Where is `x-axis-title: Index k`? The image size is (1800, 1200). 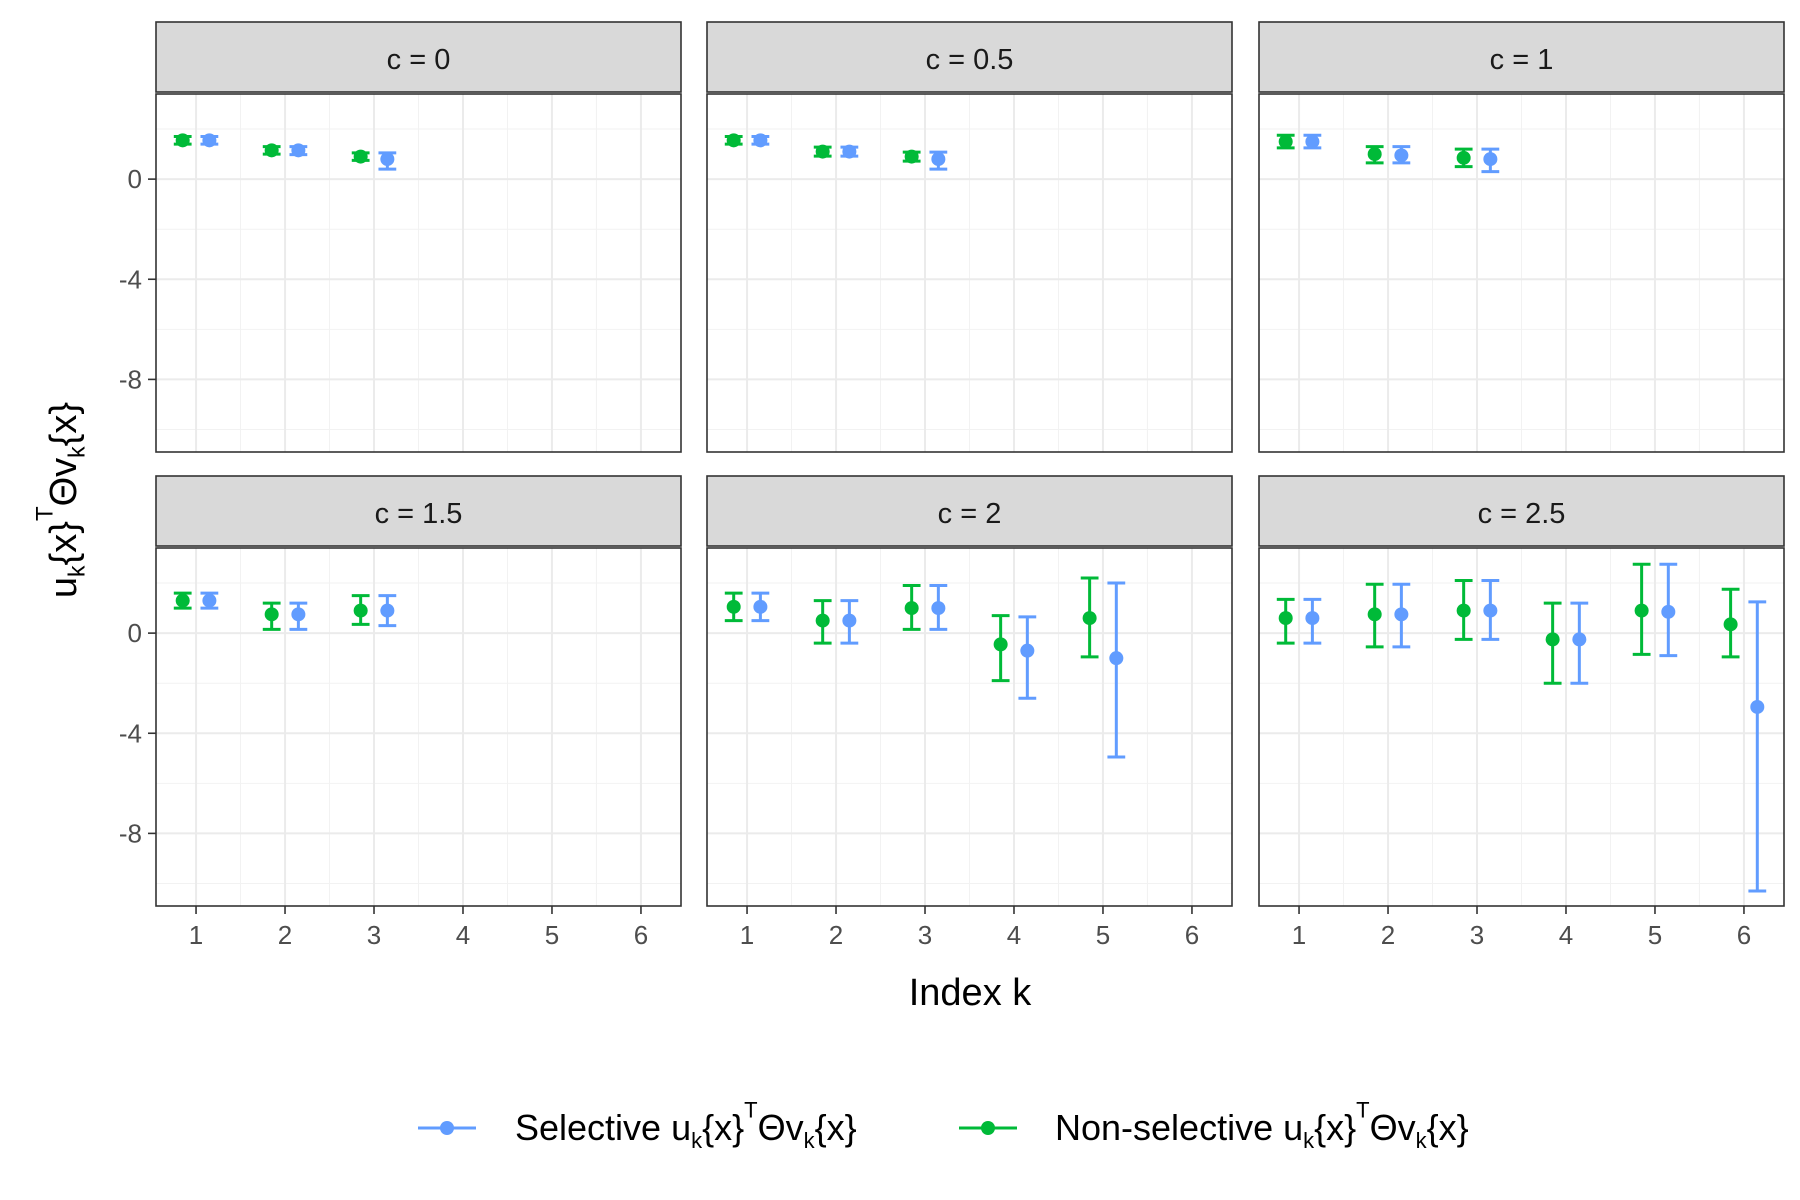
x-axis-title: Index k is located at coordinates (971, 993).